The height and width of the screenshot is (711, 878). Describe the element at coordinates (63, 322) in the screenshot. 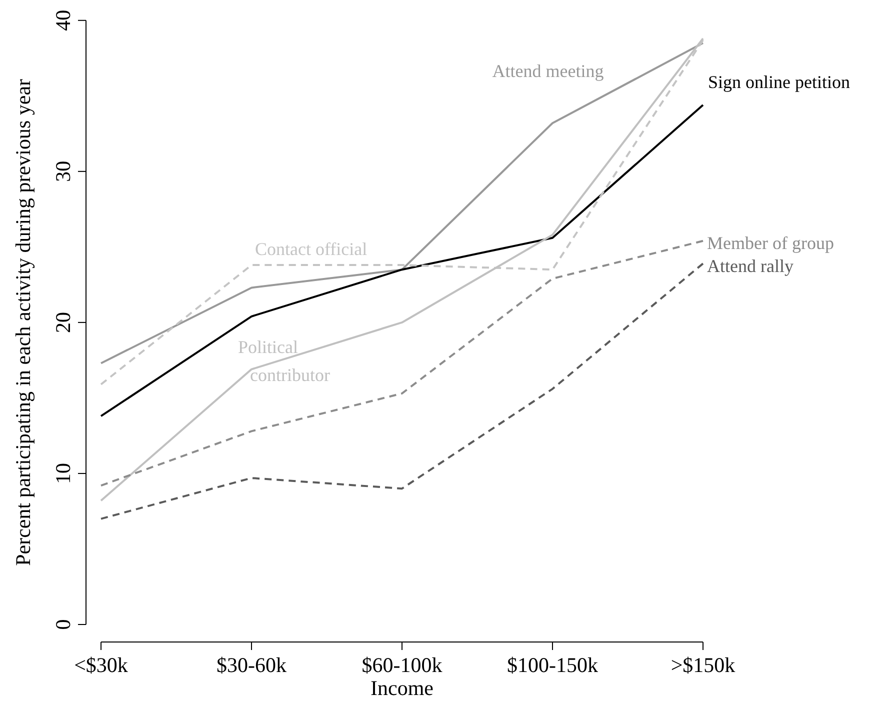

I see `y-tick-label: 20` at that location.